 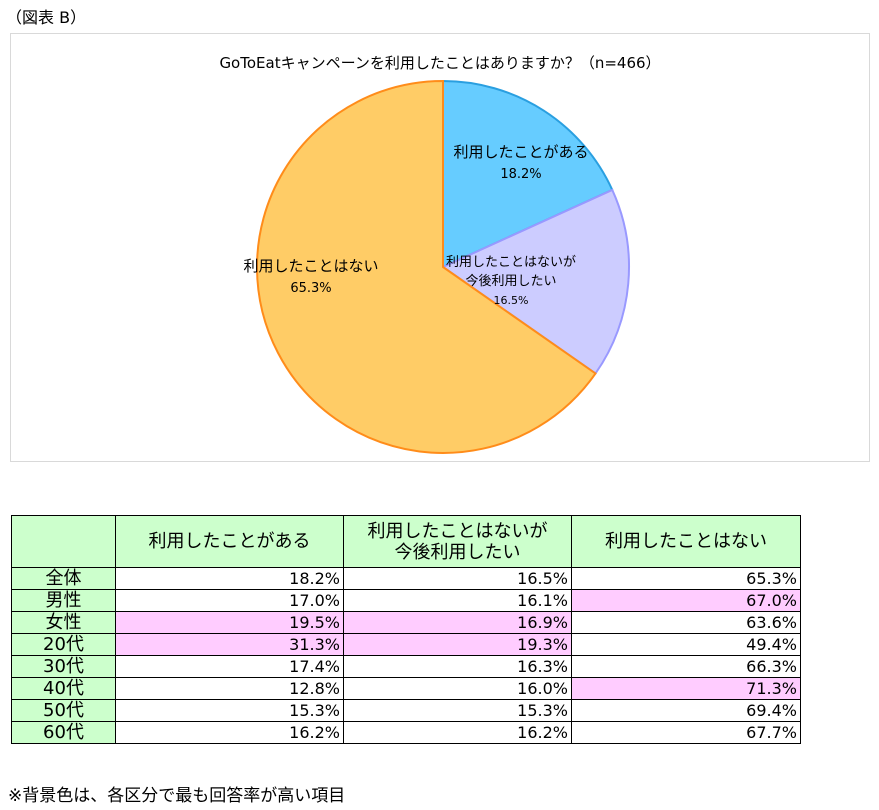 What do you see at coordinates (177, 796) in the screenshot?
I see `footnote: ※背景色は、各区分で最も回答率が高い項目` at bounding box center [177, 796].